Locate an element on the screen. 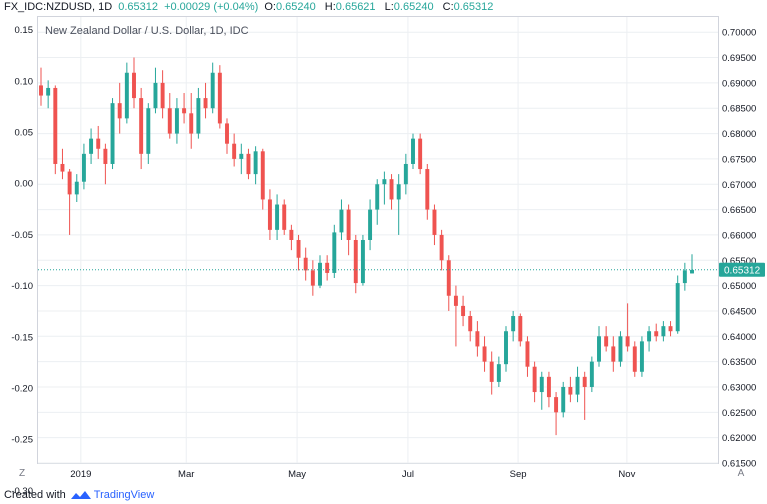  left-axis-tick: -0.30 is located at coordinates (22, 491).